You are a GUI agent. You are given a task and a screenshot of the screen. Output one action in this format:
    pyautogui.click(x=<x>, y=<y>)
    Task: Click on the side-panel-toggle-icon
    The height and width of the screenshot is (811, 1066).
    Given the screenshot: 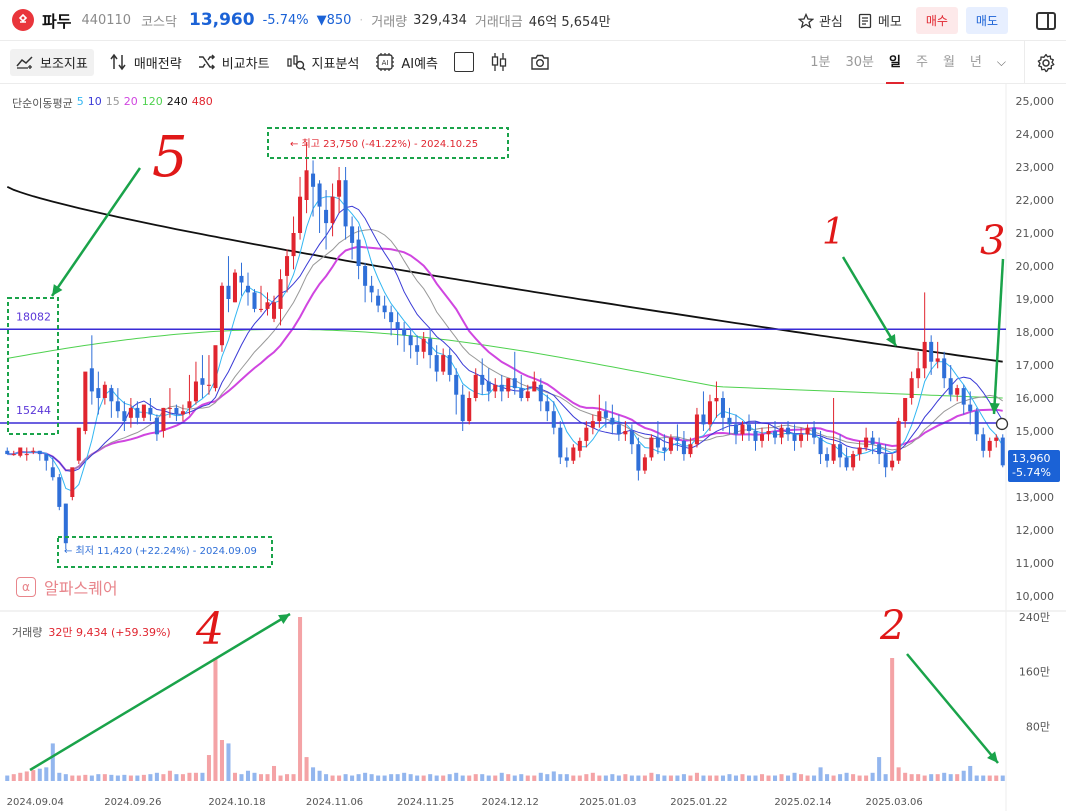 What is the action you would take?
    pyautogui.click(x=1046, y=20)
    